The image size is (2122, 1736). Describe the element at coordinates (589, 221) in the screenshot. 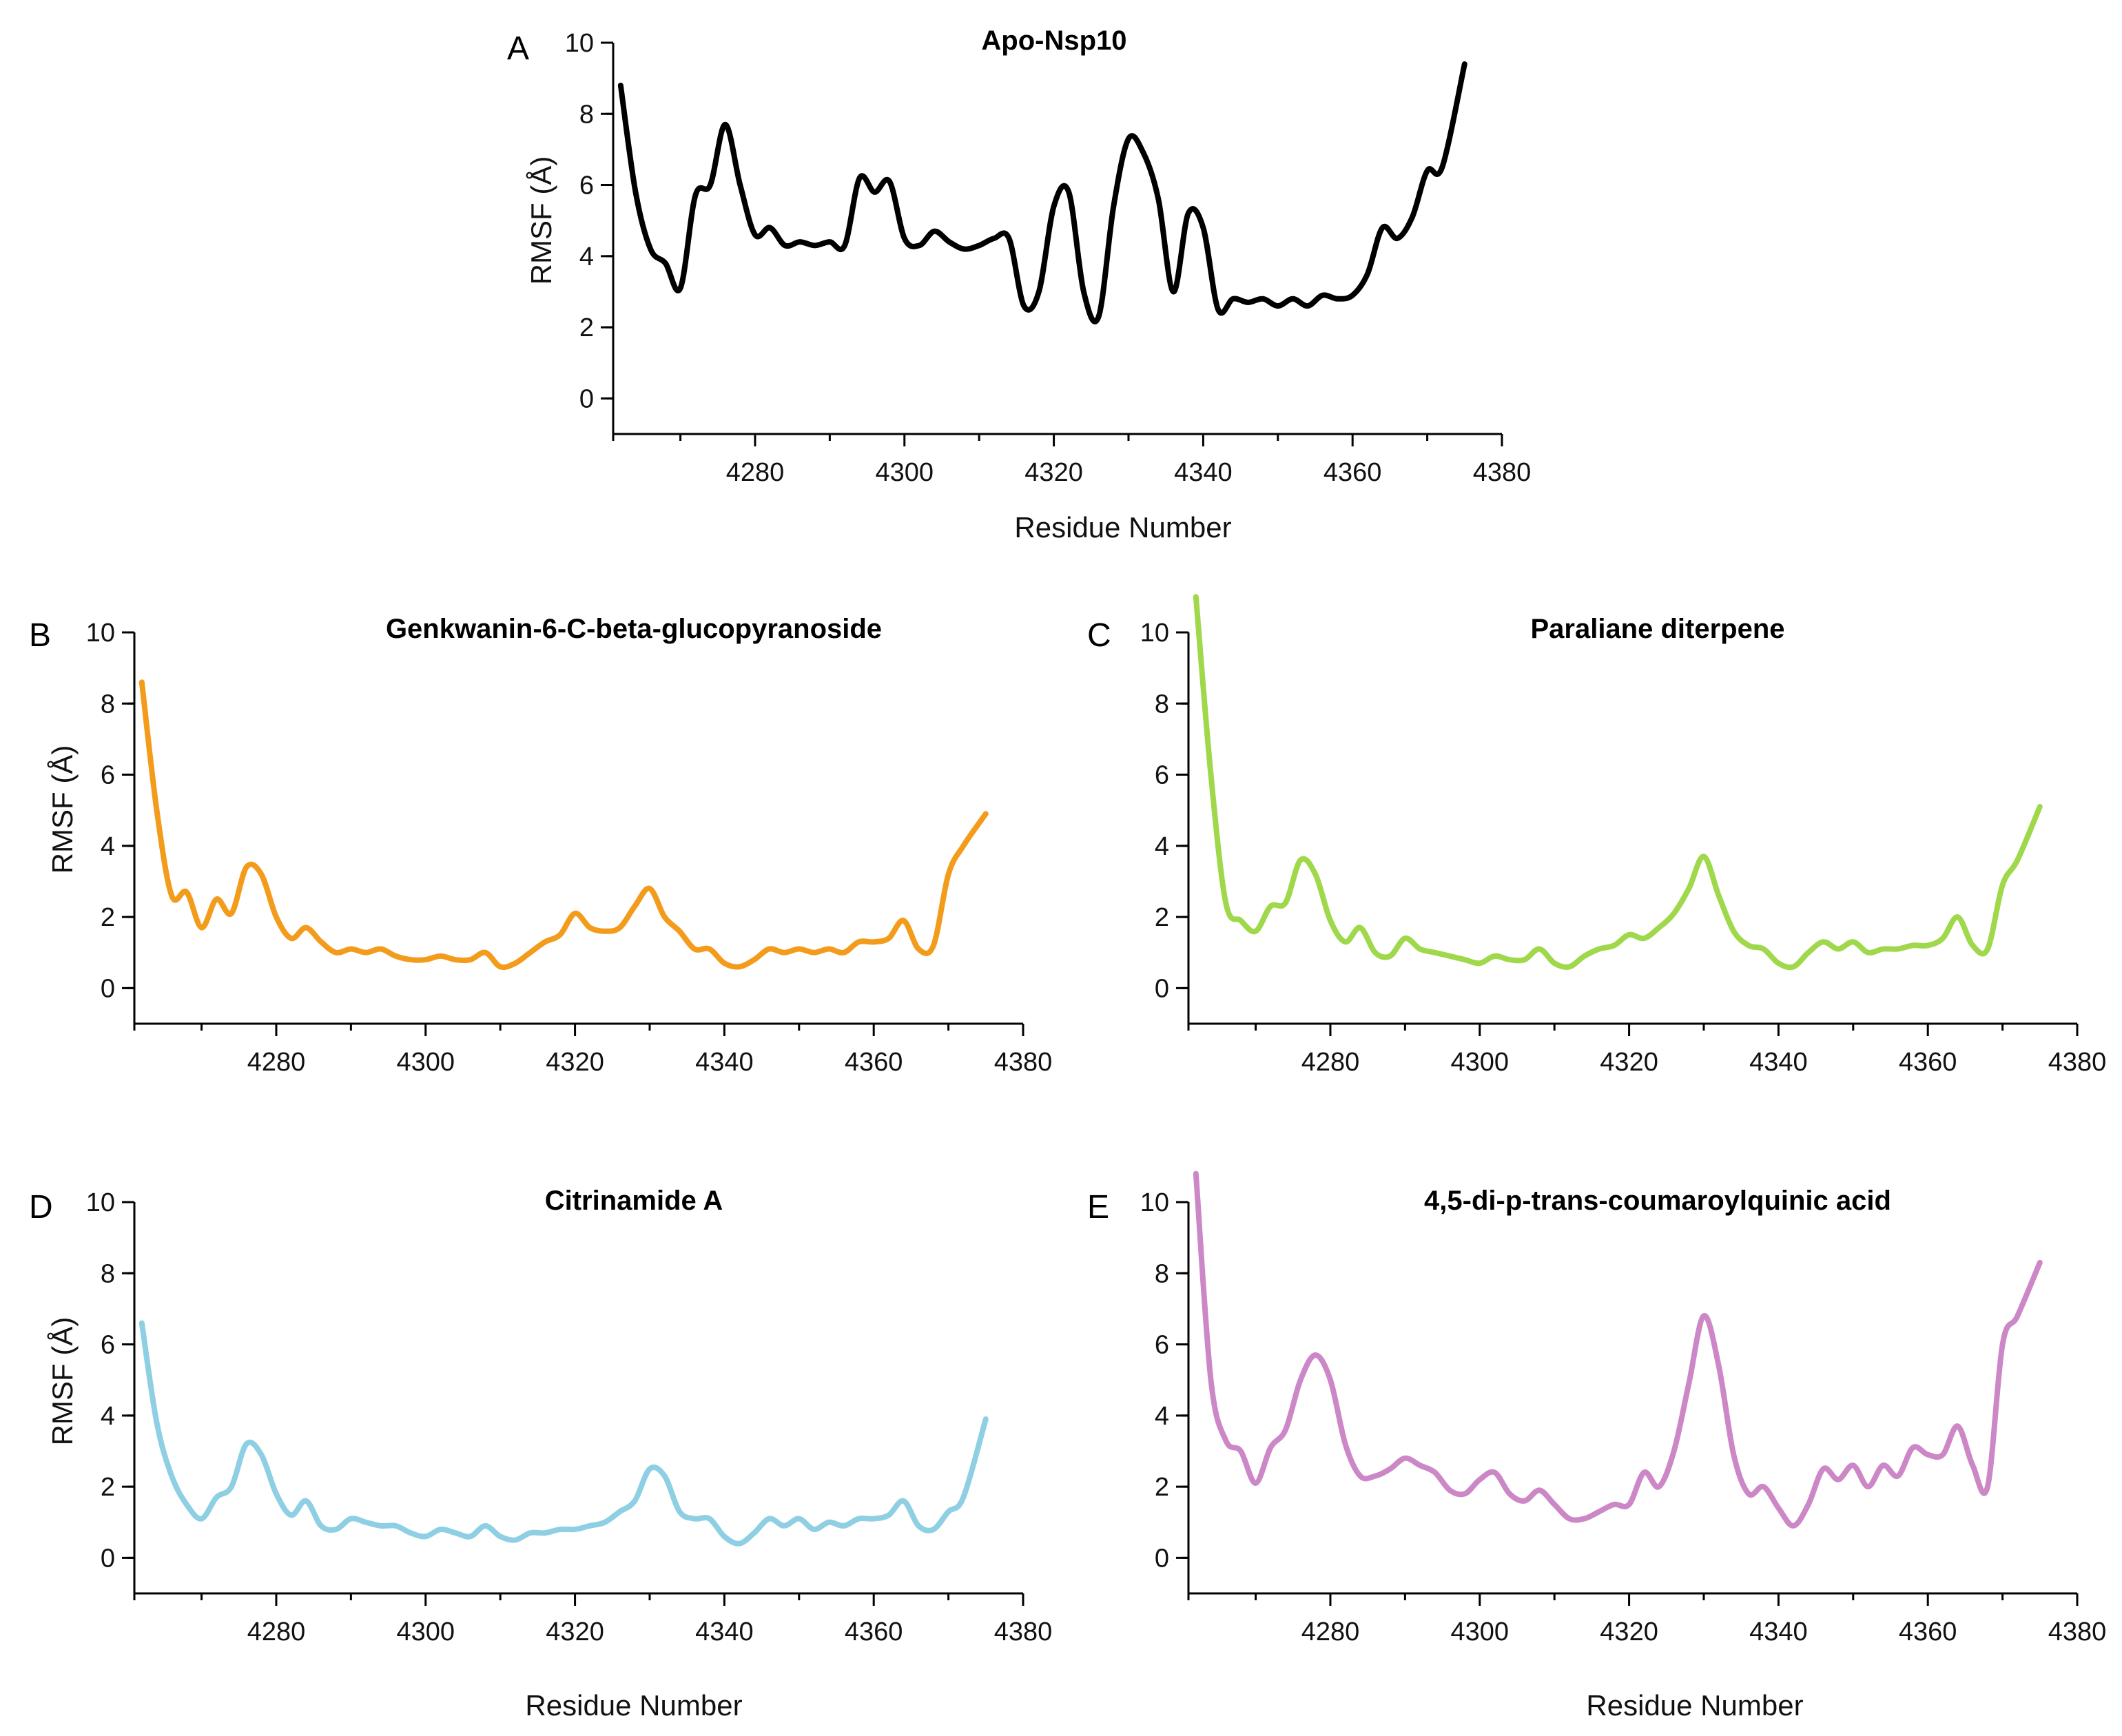

I see `y-ticks-a: 0 2 4 6 8 10` at that location.